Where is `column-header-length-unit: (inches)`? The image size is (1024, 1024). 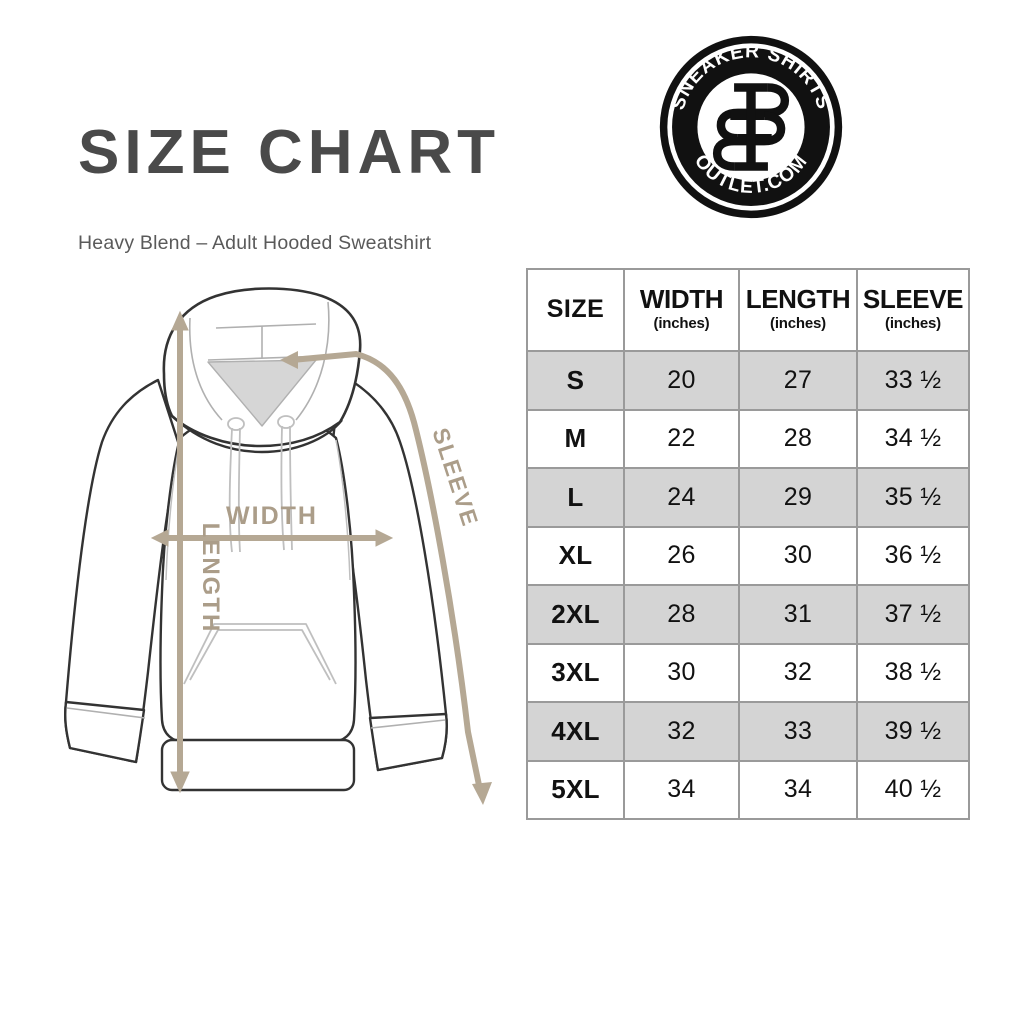 column-header-length-unit: (inches) is located at coordinates (798, 323).